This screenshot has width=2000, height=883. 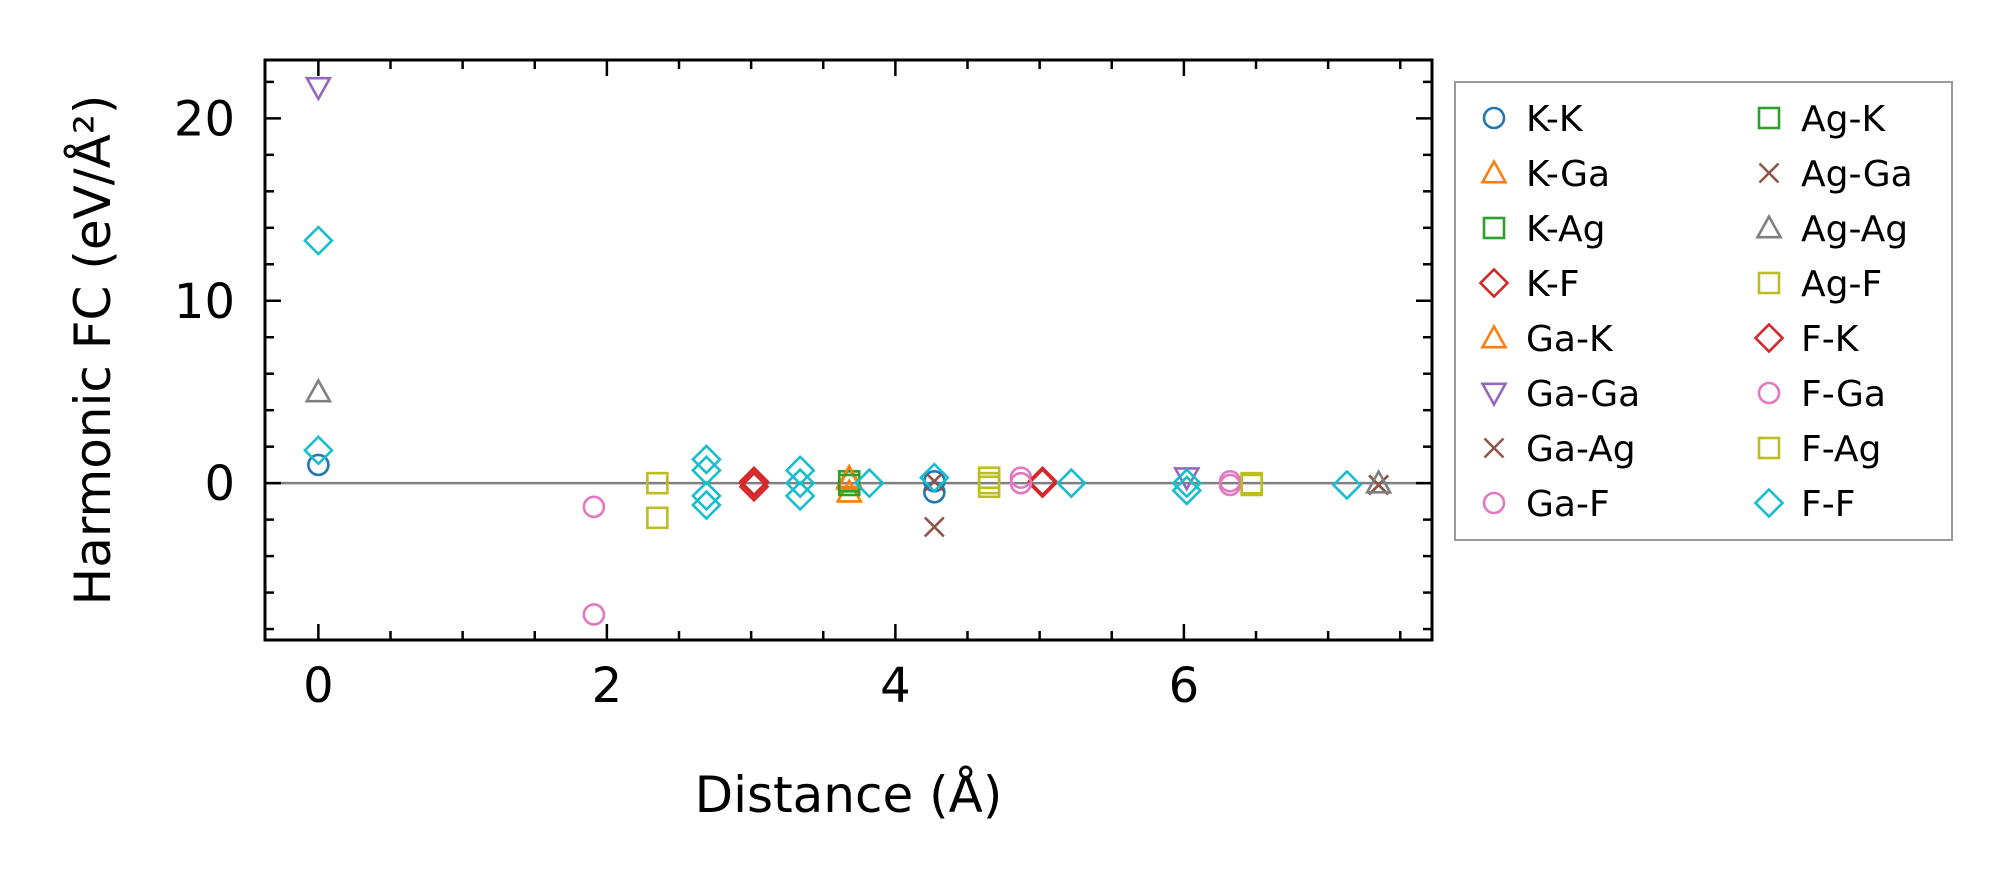 I want to click on legend-label: Ag-Ag, so click(x=1854, y=229).